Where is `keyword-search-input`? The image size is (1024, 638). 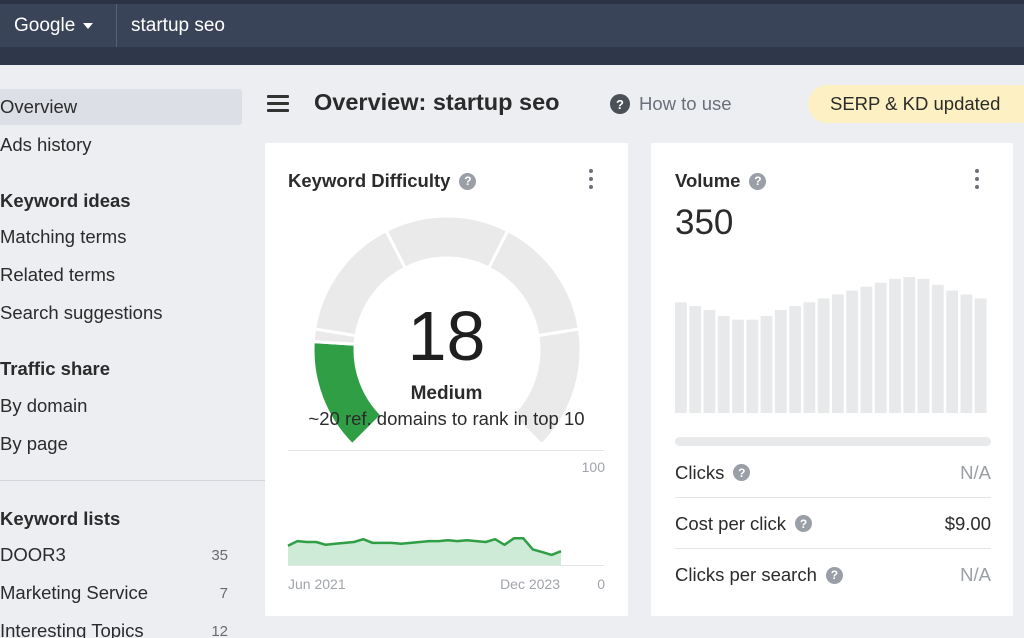 keyword-search-input is located at coordinates (570, 25).